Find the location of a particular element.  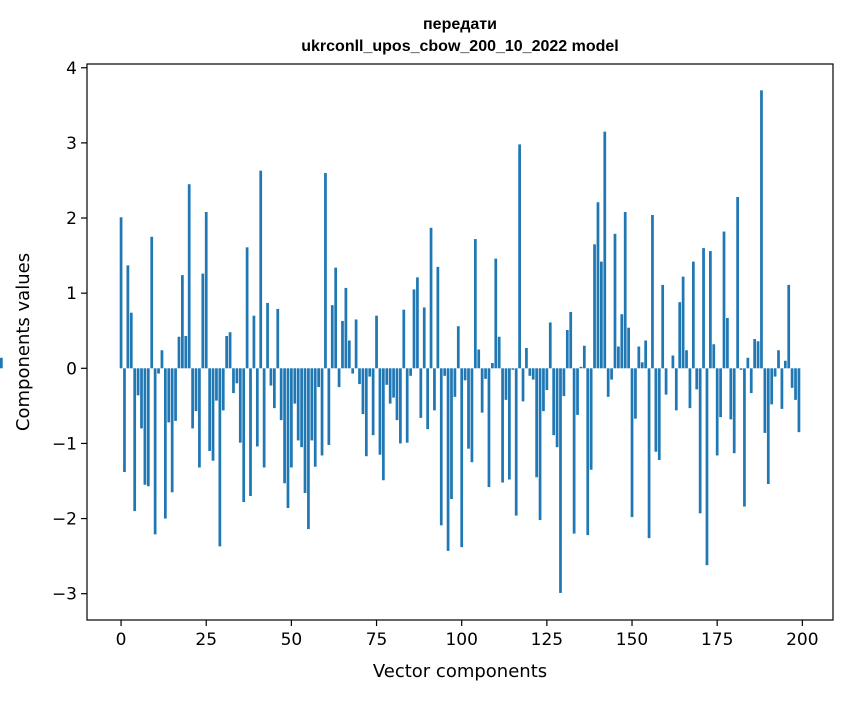

y-tick-label: 3 is located at coordinates (71, 144).